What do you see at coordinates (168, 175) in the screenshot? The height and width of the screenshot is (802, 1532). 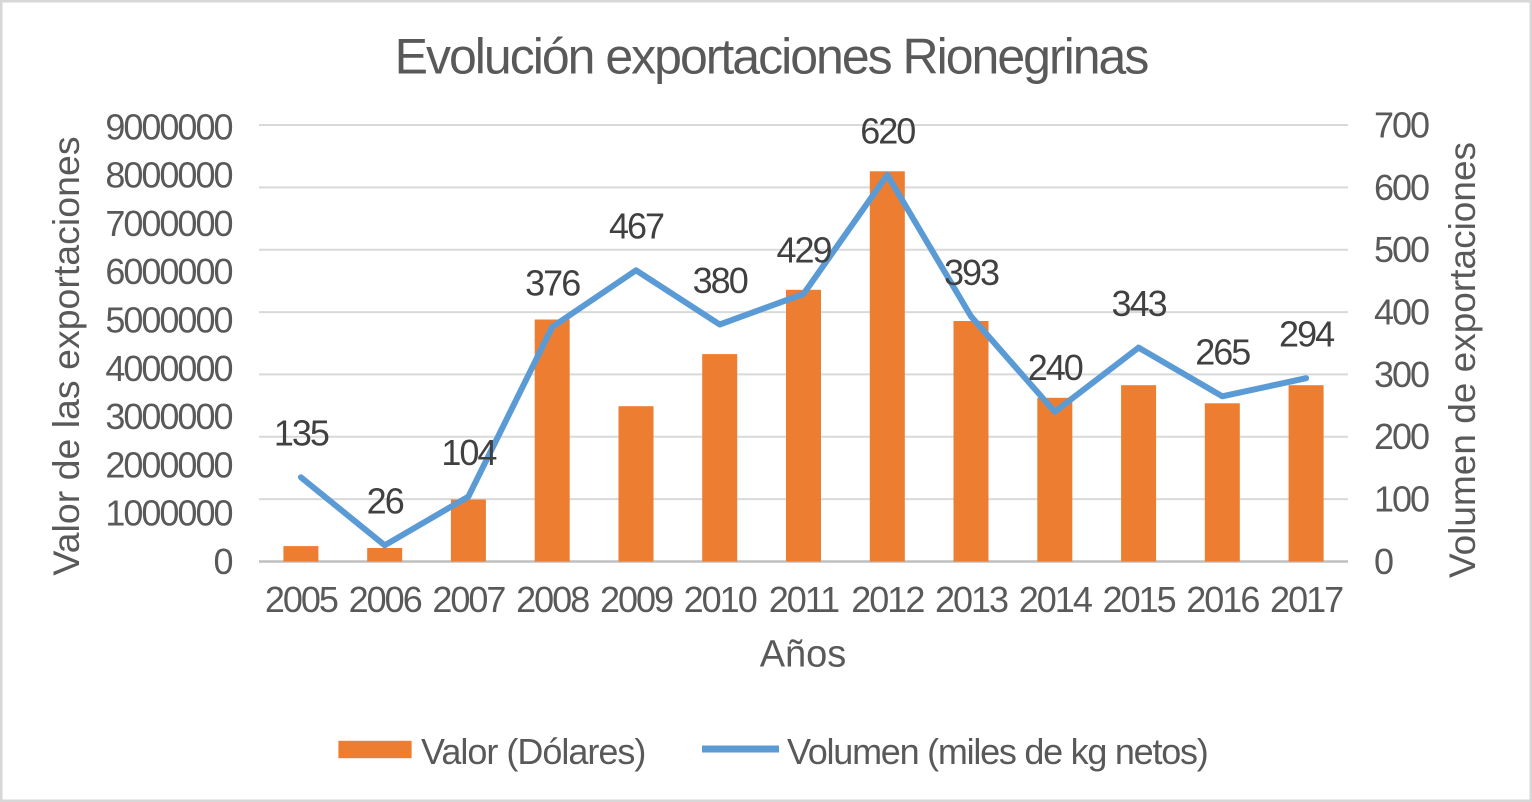 I see `svg-text: 8000000` at bounding box center [168, 175].